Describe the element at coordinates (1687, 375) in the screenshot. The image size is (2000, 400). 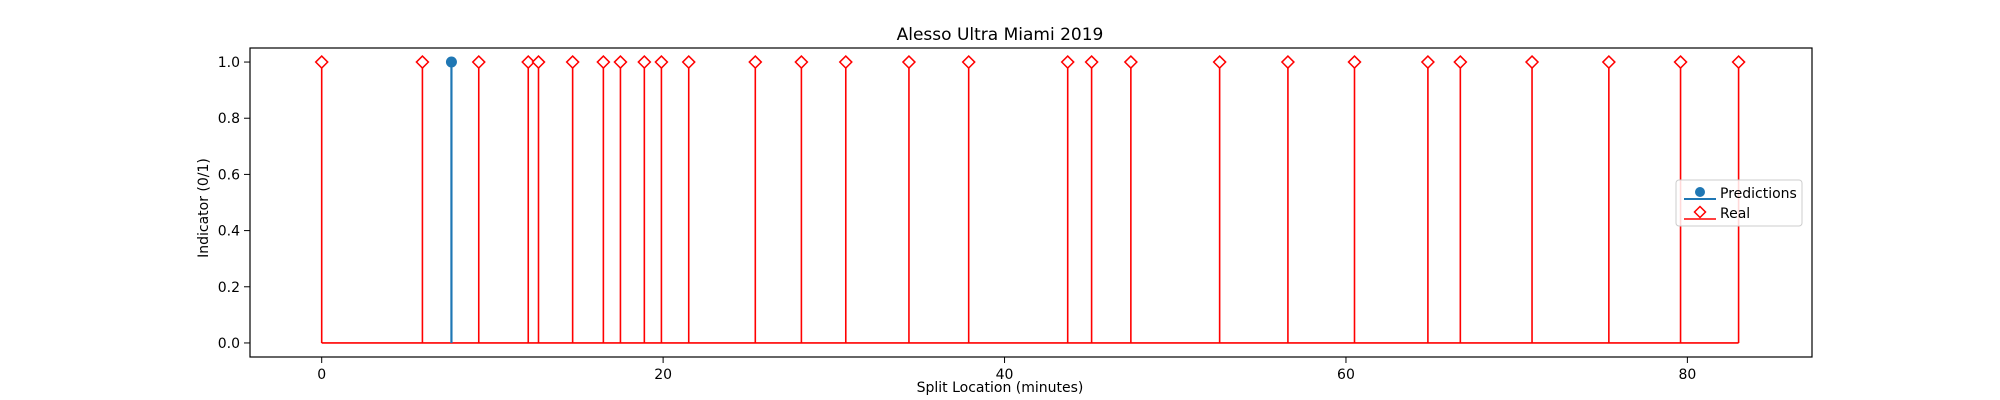
I see `x-tick-label: 80` at that location.